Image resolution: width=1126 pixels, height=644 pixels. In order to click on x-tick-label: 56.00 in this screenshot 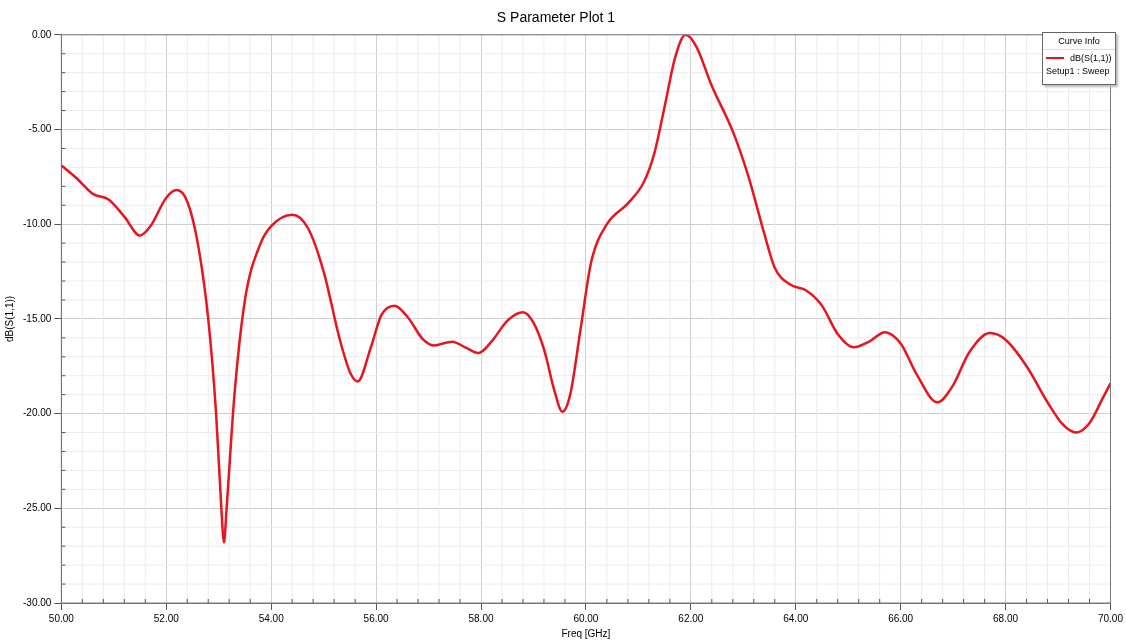, I will do `click(376, 618)`.